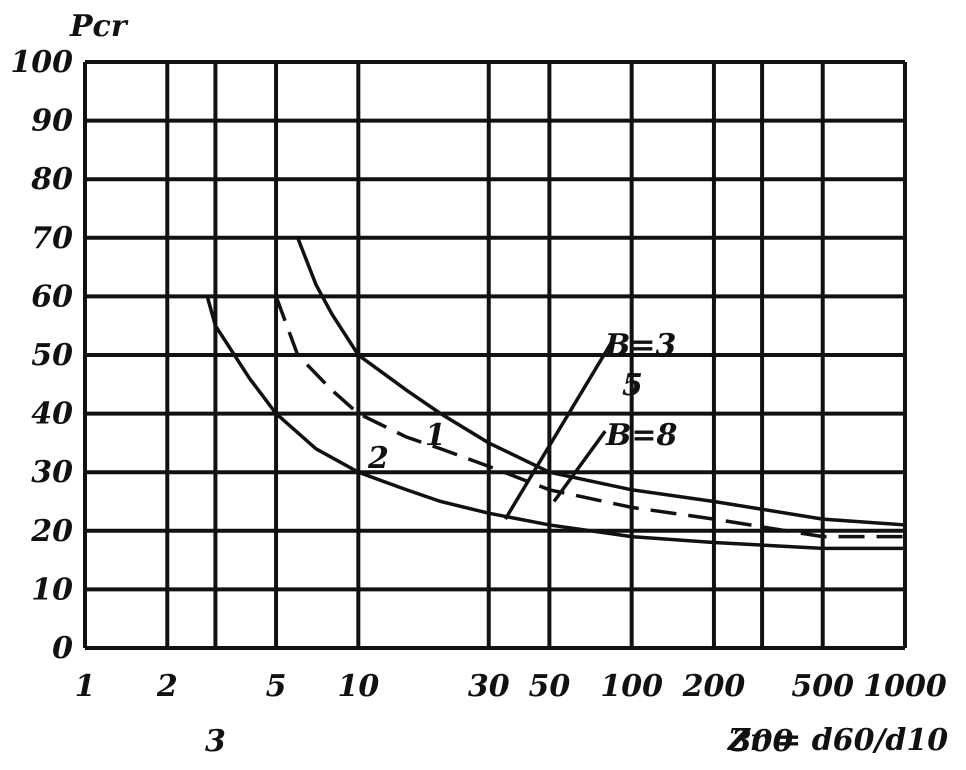 The image size is (966, 770). I want to click on x-tick-label: 1, so click(85, 686).